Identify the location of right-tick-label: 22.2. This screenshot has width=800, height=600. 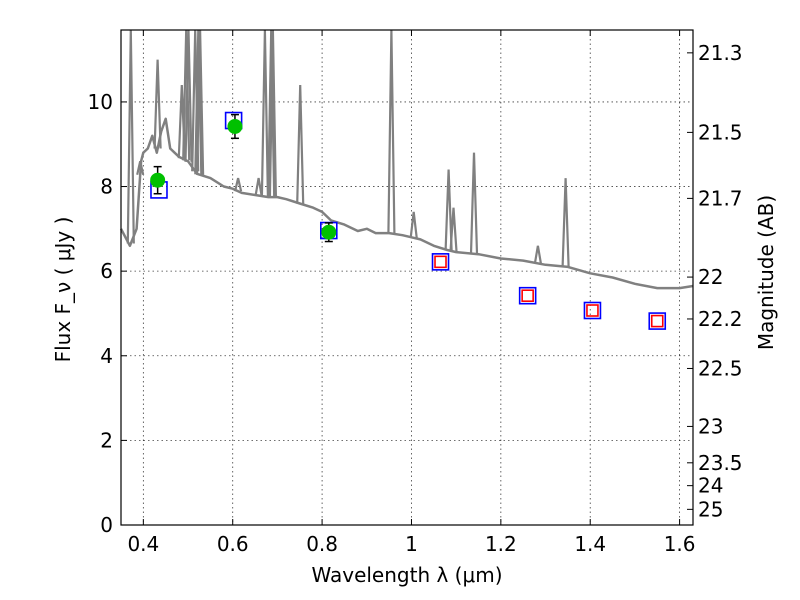
(720, 319).